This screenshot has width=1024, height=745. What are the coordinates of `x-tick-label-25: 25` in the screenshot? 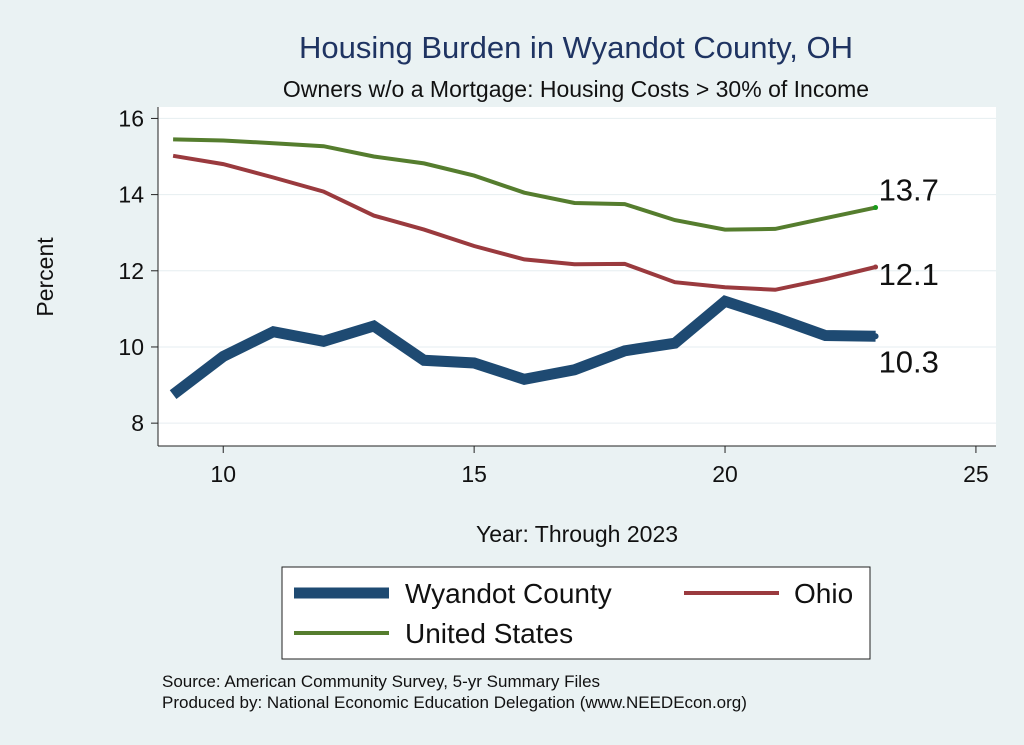 It's located at (976, 474).